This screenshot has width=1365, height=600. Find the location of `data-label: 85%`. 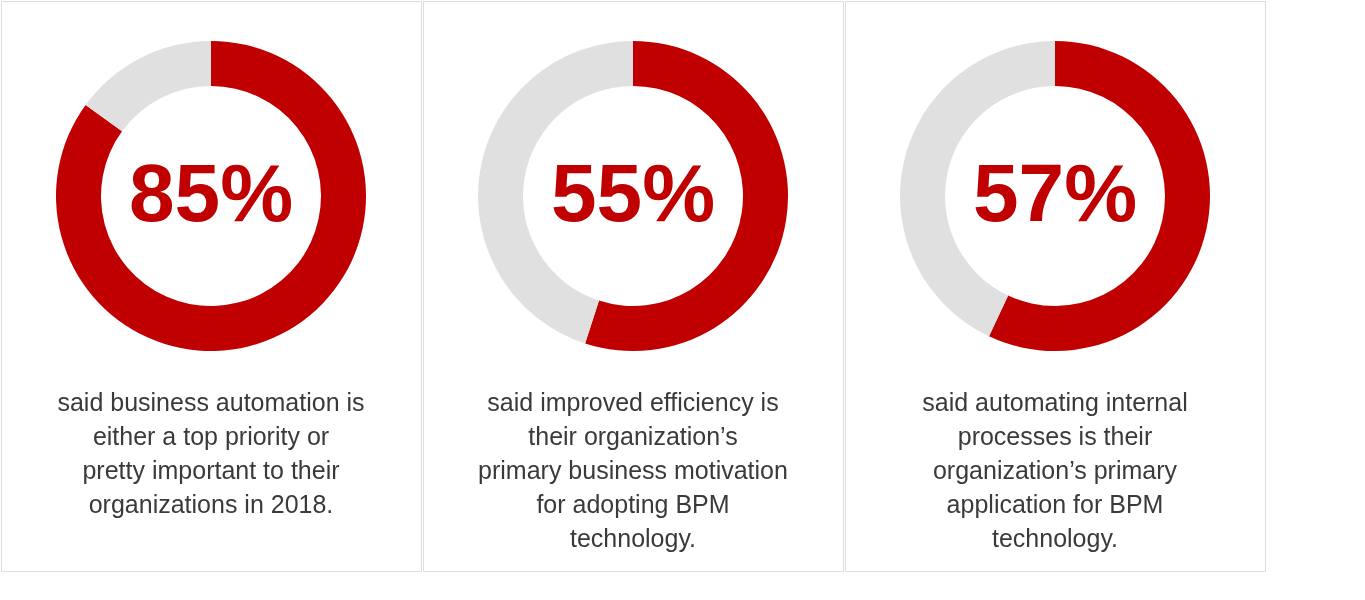

data-label: 85% is located at coordinates (211, 192).